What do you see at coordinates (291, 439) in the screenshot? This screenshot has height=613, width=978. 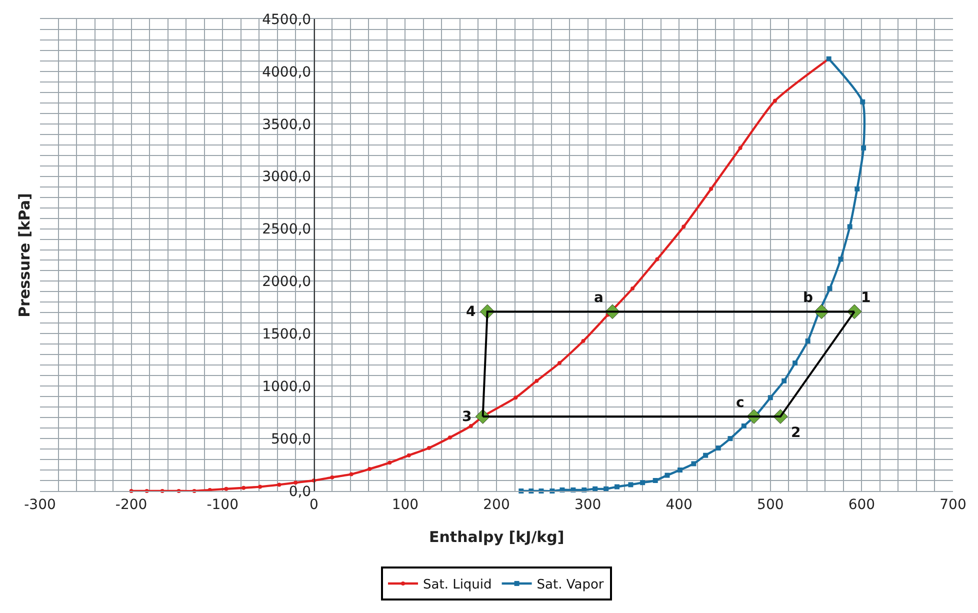 I see `y-tick-label: 500,0` at bounding box center [291, 439].